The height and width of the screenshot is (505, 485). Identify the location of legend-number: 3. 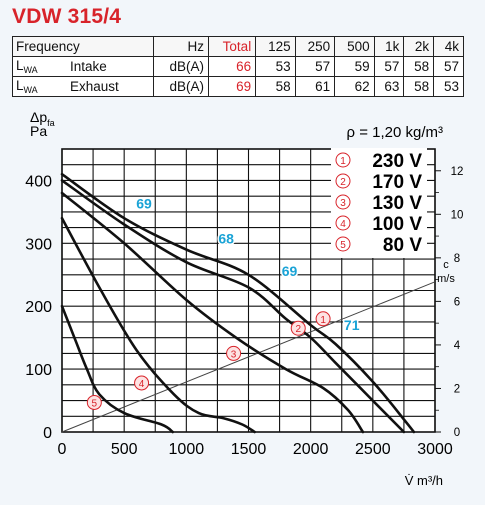
(343, 203).